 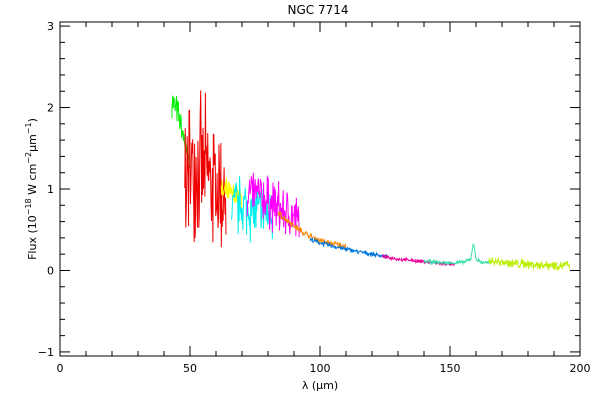 What do you see at coordinates (50, 108) in the screenshot?
I see `y-tick-label: 2` at bounding box center [50, 108].